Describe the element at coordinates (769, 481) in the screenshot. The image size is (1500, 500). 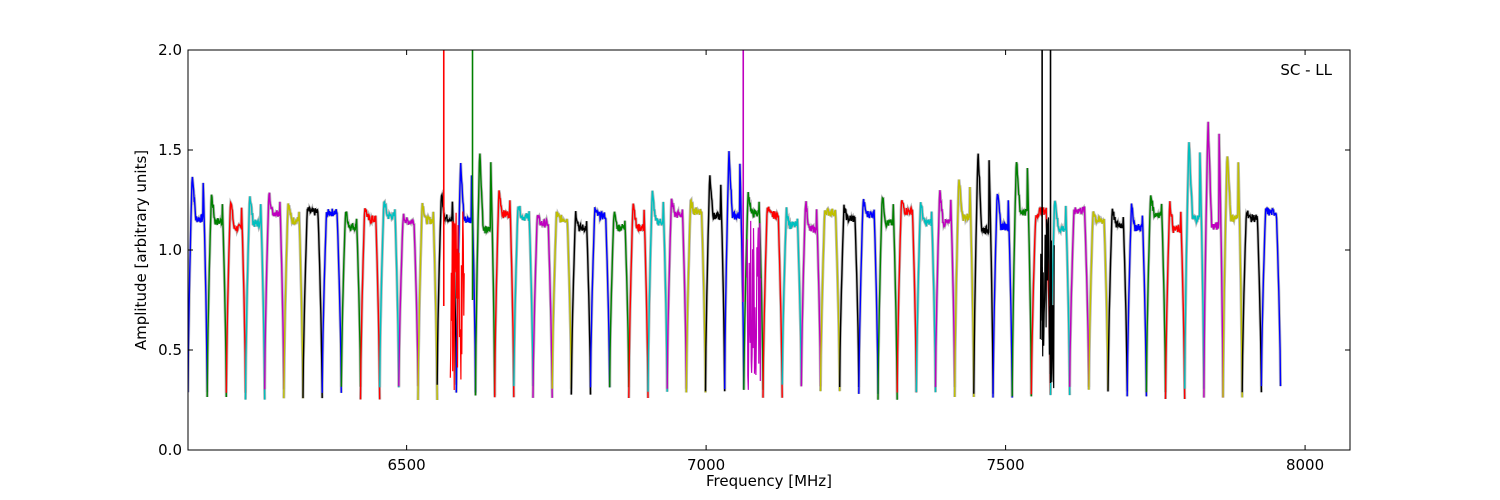
I see `x-axis-label: Frequency [MHz]` at that location.